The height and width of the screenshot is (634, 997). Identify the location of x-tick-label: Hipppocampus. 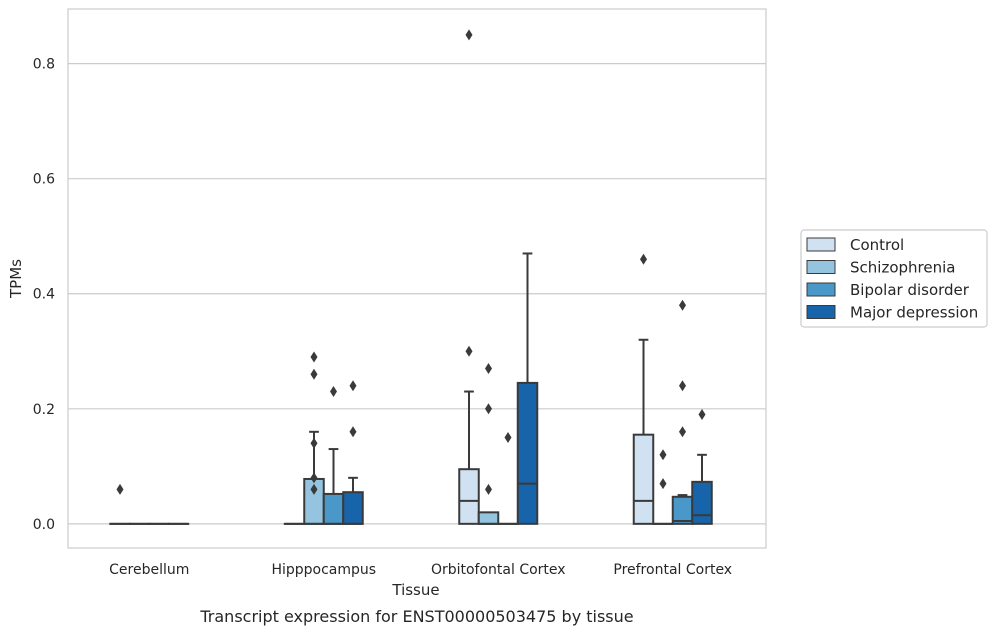
(323, 570).